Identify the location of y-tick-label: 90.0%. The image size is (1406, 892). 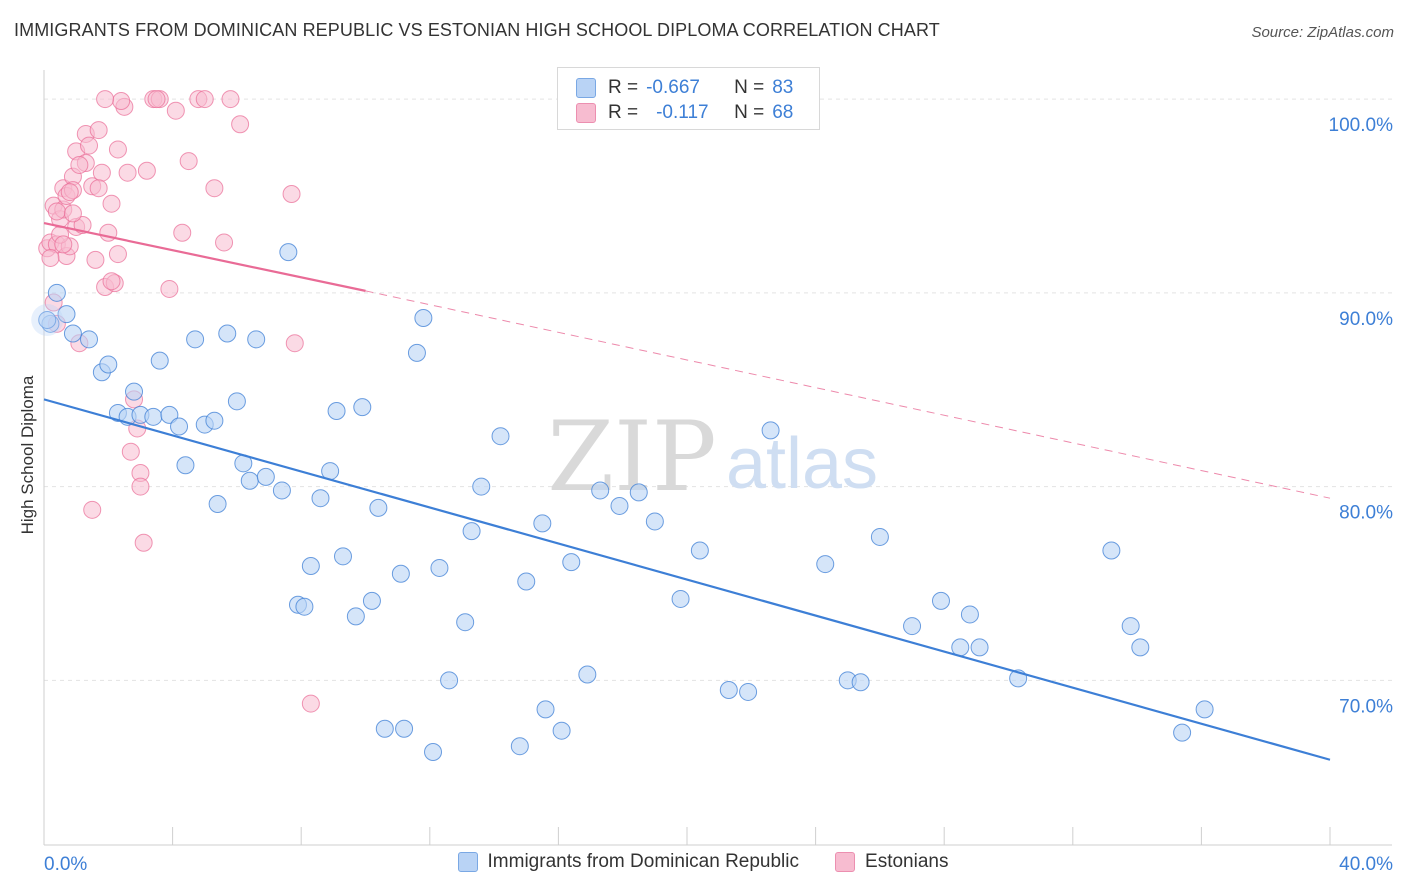
(1366, 319).